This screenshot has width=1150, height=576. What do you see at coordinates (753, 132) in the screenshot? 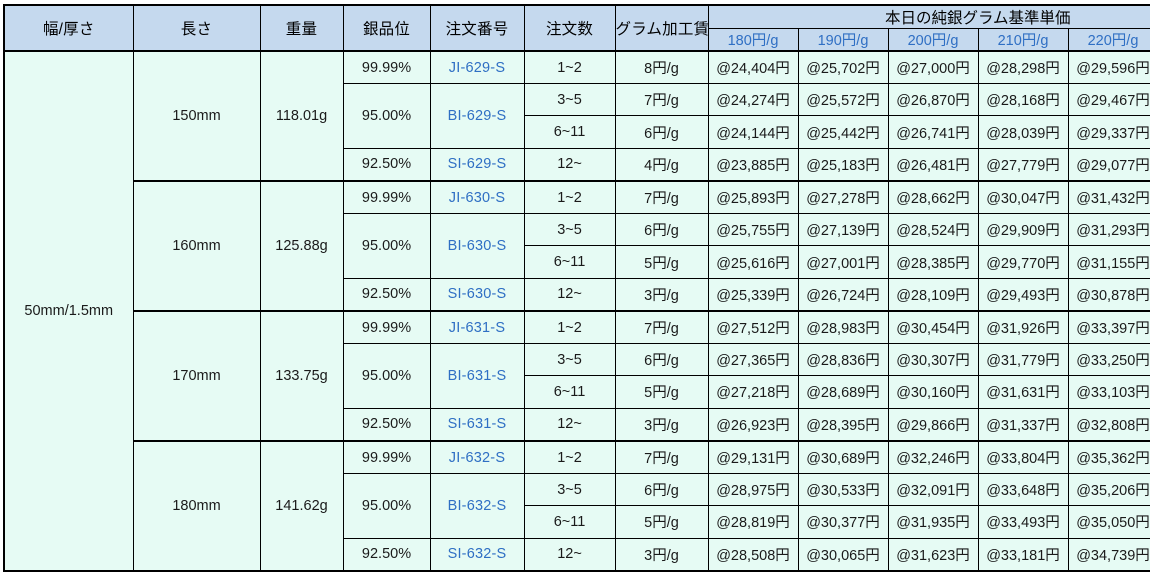
I see `cell-price: @24,144円` at bounding box center [753, 132].